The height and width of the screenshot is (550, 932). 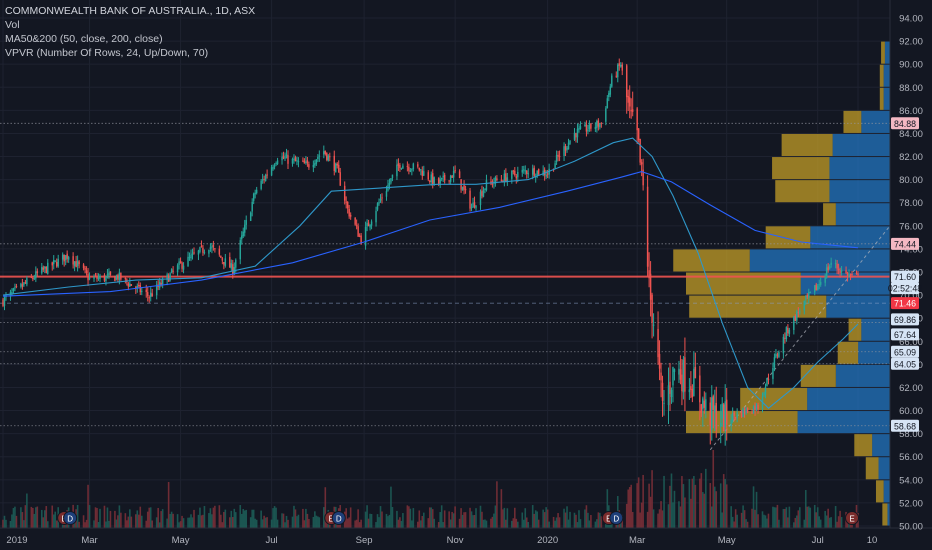 I want to click on earnings-icon, so click(x=852, y=518).